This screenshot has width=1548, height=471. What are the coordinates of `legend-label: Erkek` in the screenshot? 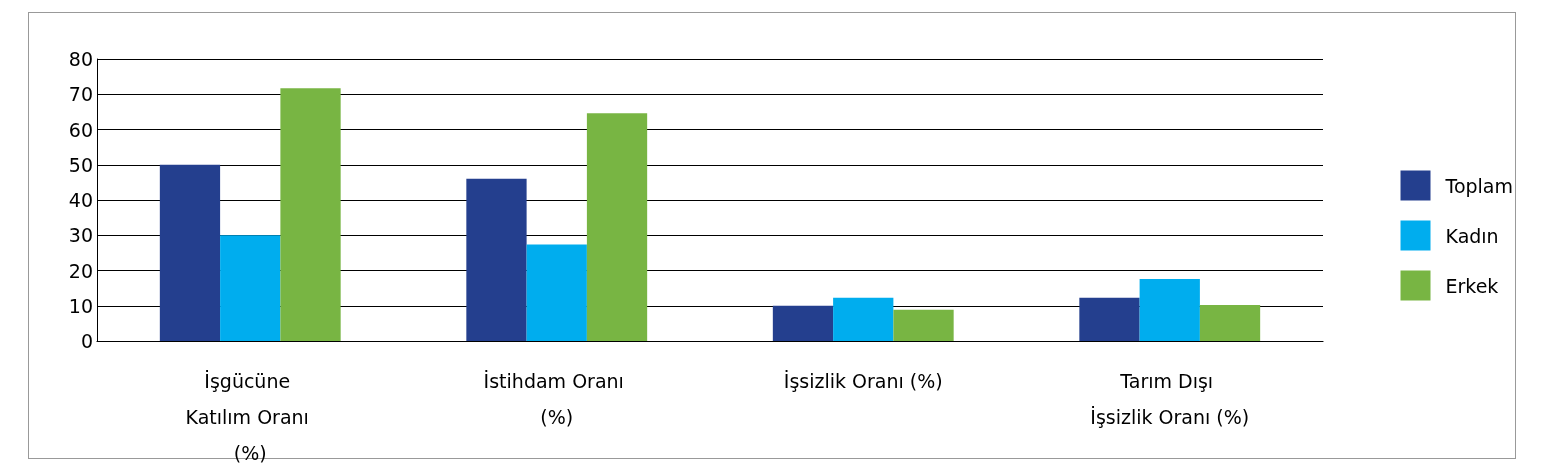 It's located at (1472, 285).